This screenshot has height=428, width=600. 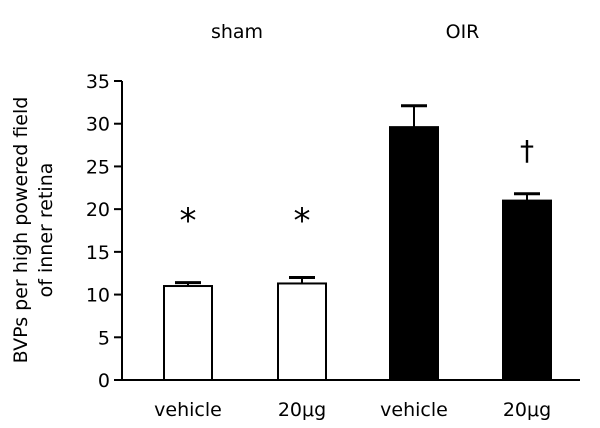 What do you see at coordinates (98, 296) in the screenshot?
I see `y-tick-label: 10` at bounding box center [98, 296].